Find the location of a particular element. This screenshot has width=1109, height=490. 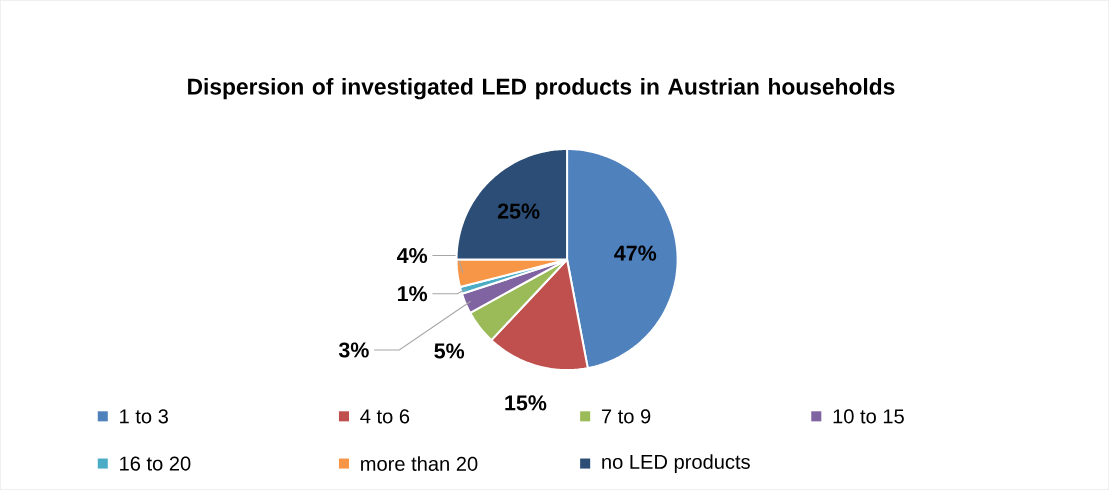

legend-label: 1 to 3 is located at coordinates (144, 416).